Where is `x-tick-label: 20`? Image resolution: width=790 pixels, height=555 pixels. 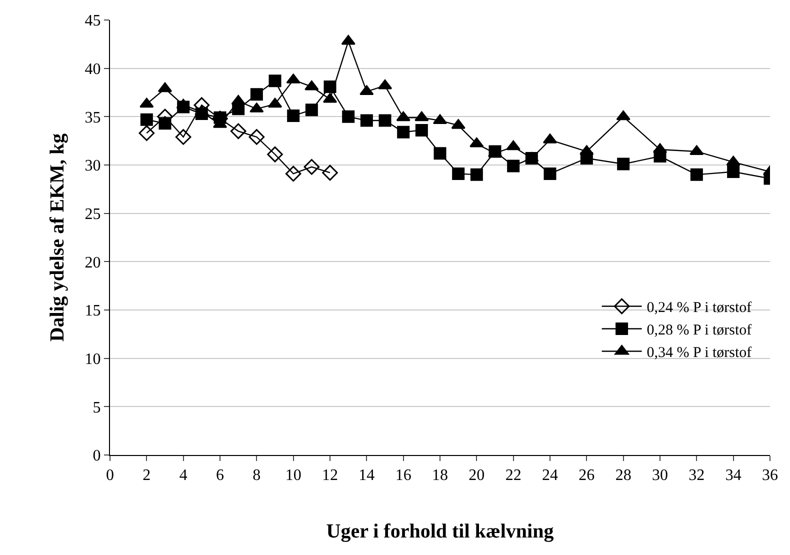 x-tick-label: 20 is located at coordinates (476, 475).